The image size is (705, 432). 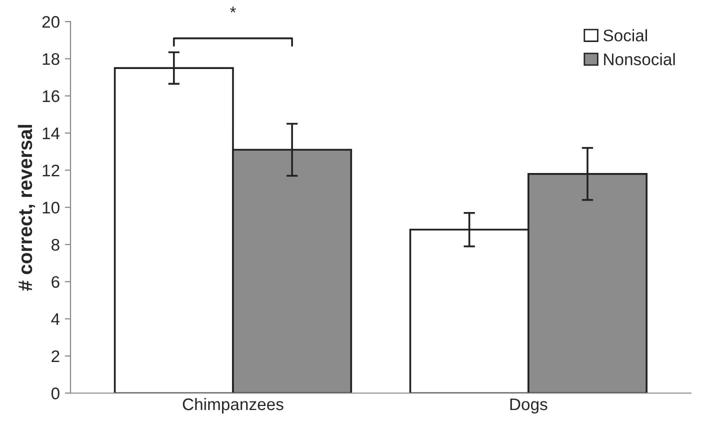 What do you see at coordinates (529, 406) in the screenshot?
I see `x-tick-label: Dogs` at bounding box center [529, 406].